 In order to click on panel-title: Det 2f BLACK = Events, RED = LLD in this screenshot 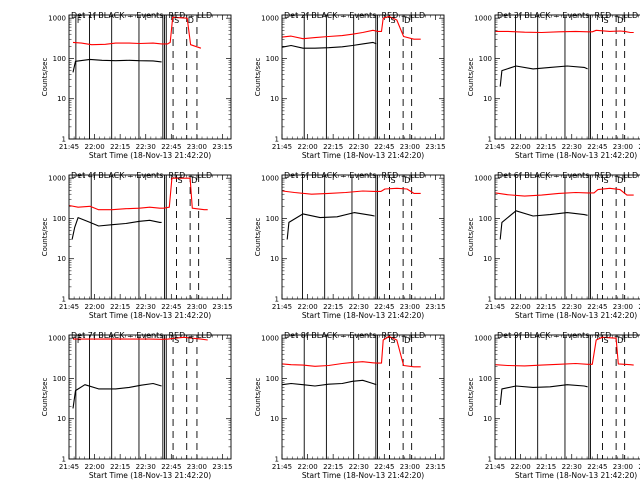, I will do `click(354, 15)`.